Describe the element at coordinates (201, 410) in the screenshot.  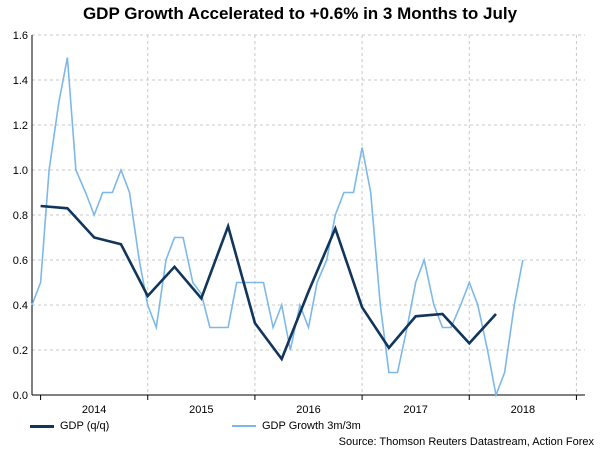
I see `x-tick-label: 2015` at that location.